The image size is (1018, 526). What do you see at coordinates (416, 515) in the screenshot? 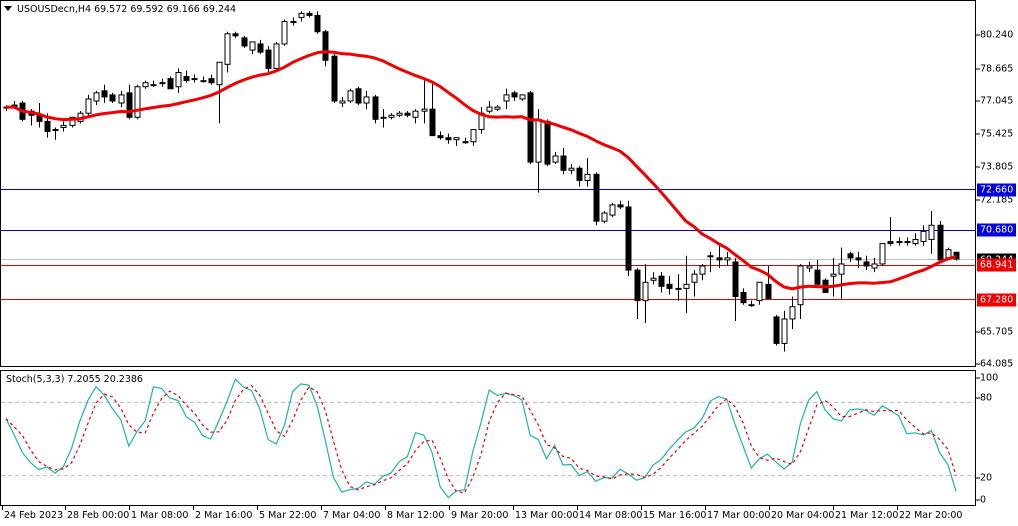
I see `time-axis-label: 8 Mar 12:00` at bounding box center [416, 515].